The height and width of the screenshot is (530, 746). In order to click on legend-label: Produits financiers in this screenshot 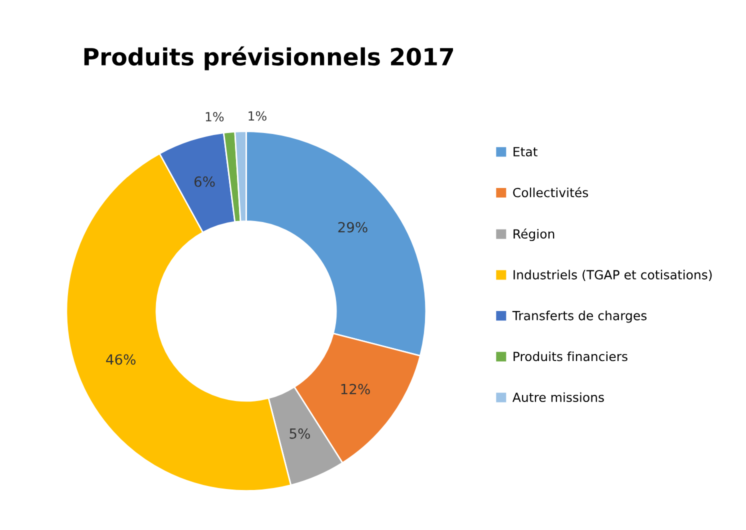, I will do `click(571, 356)`.